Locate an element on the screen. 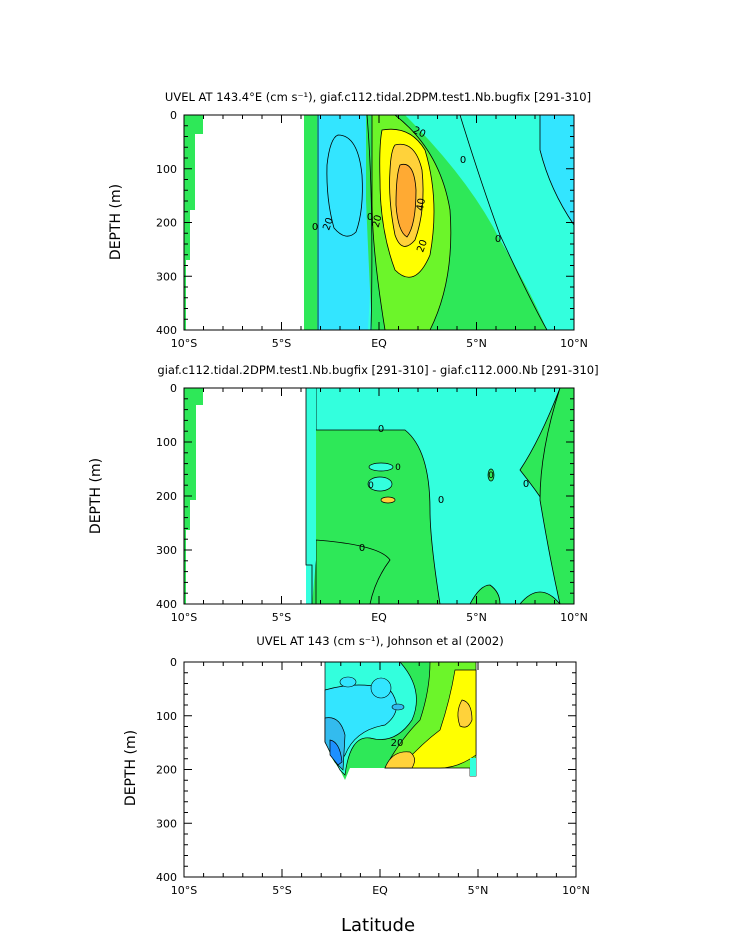 The height and width of the screenshot is (945, 733). panel-2-contour-label-7: 0 is located at coordinates (371, 486).